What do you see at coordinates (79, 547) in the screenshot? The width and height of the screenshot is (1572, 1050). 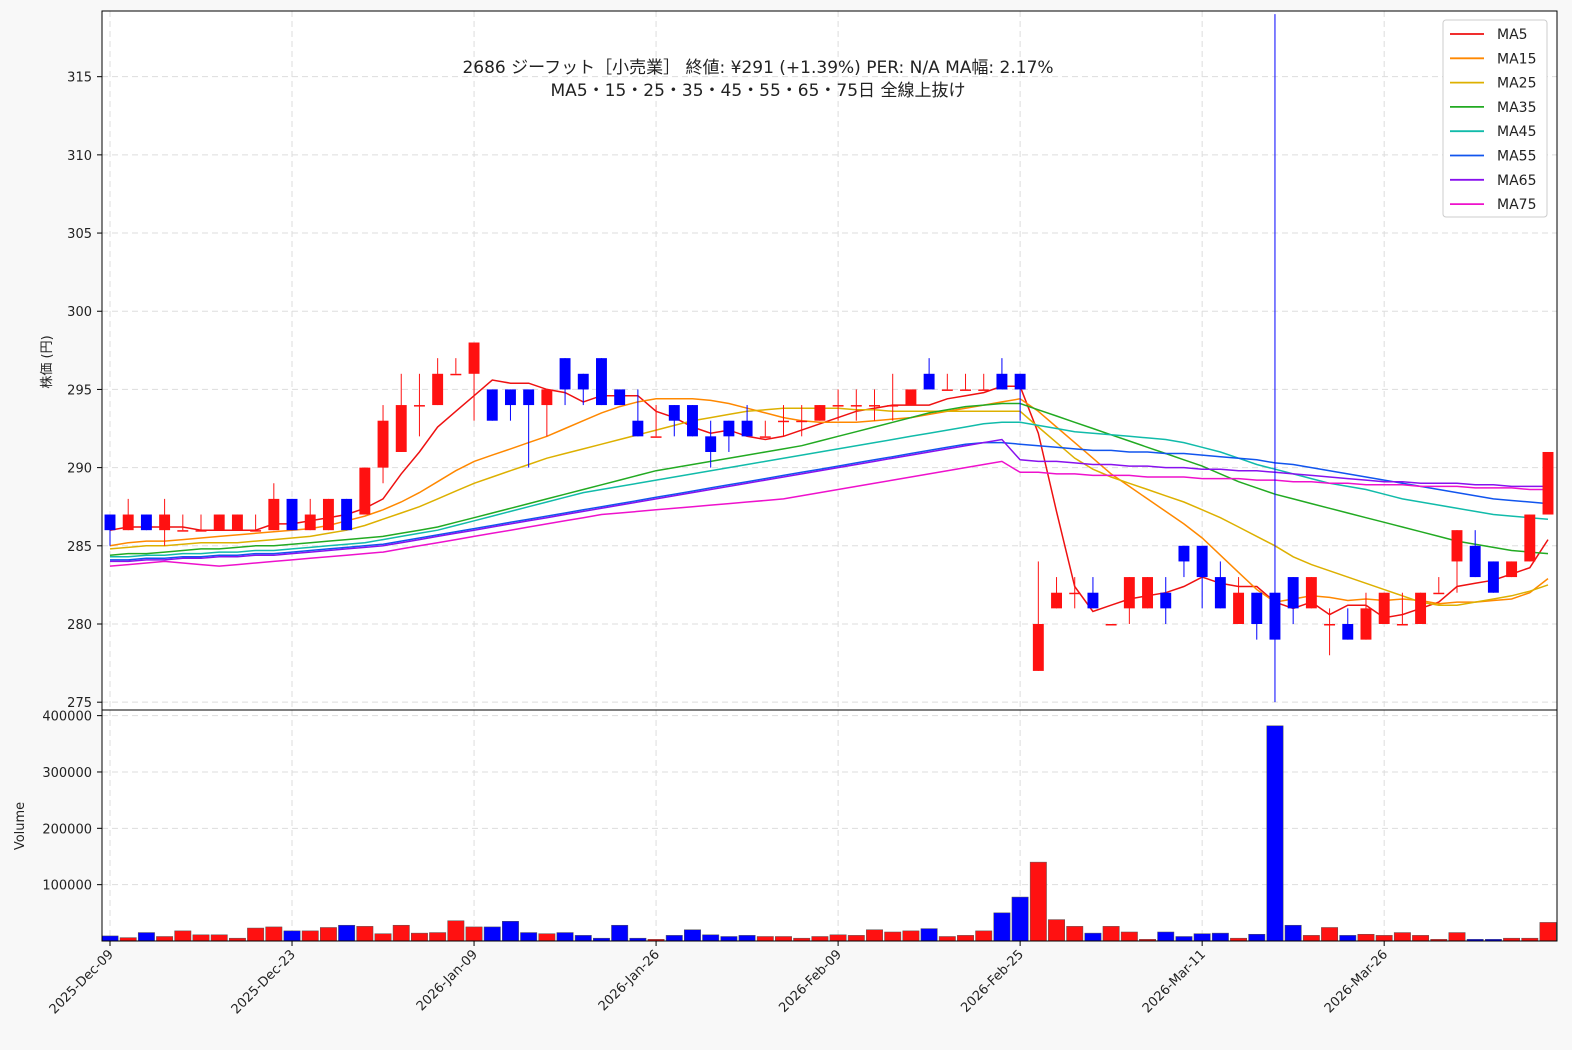 I see `price-tick-label: 285` at bounding box center [79, 547].